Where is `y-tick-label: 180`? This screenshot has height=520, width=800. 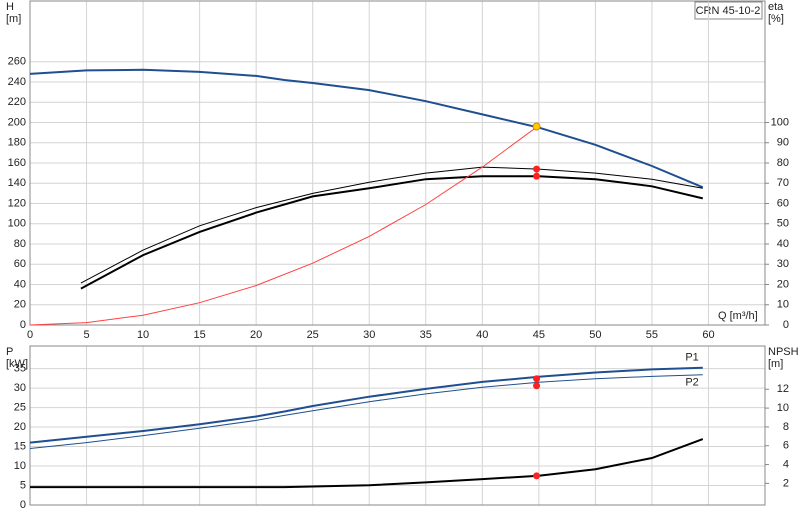 y-tick-label: 180 is located at coordinates (17, 143).